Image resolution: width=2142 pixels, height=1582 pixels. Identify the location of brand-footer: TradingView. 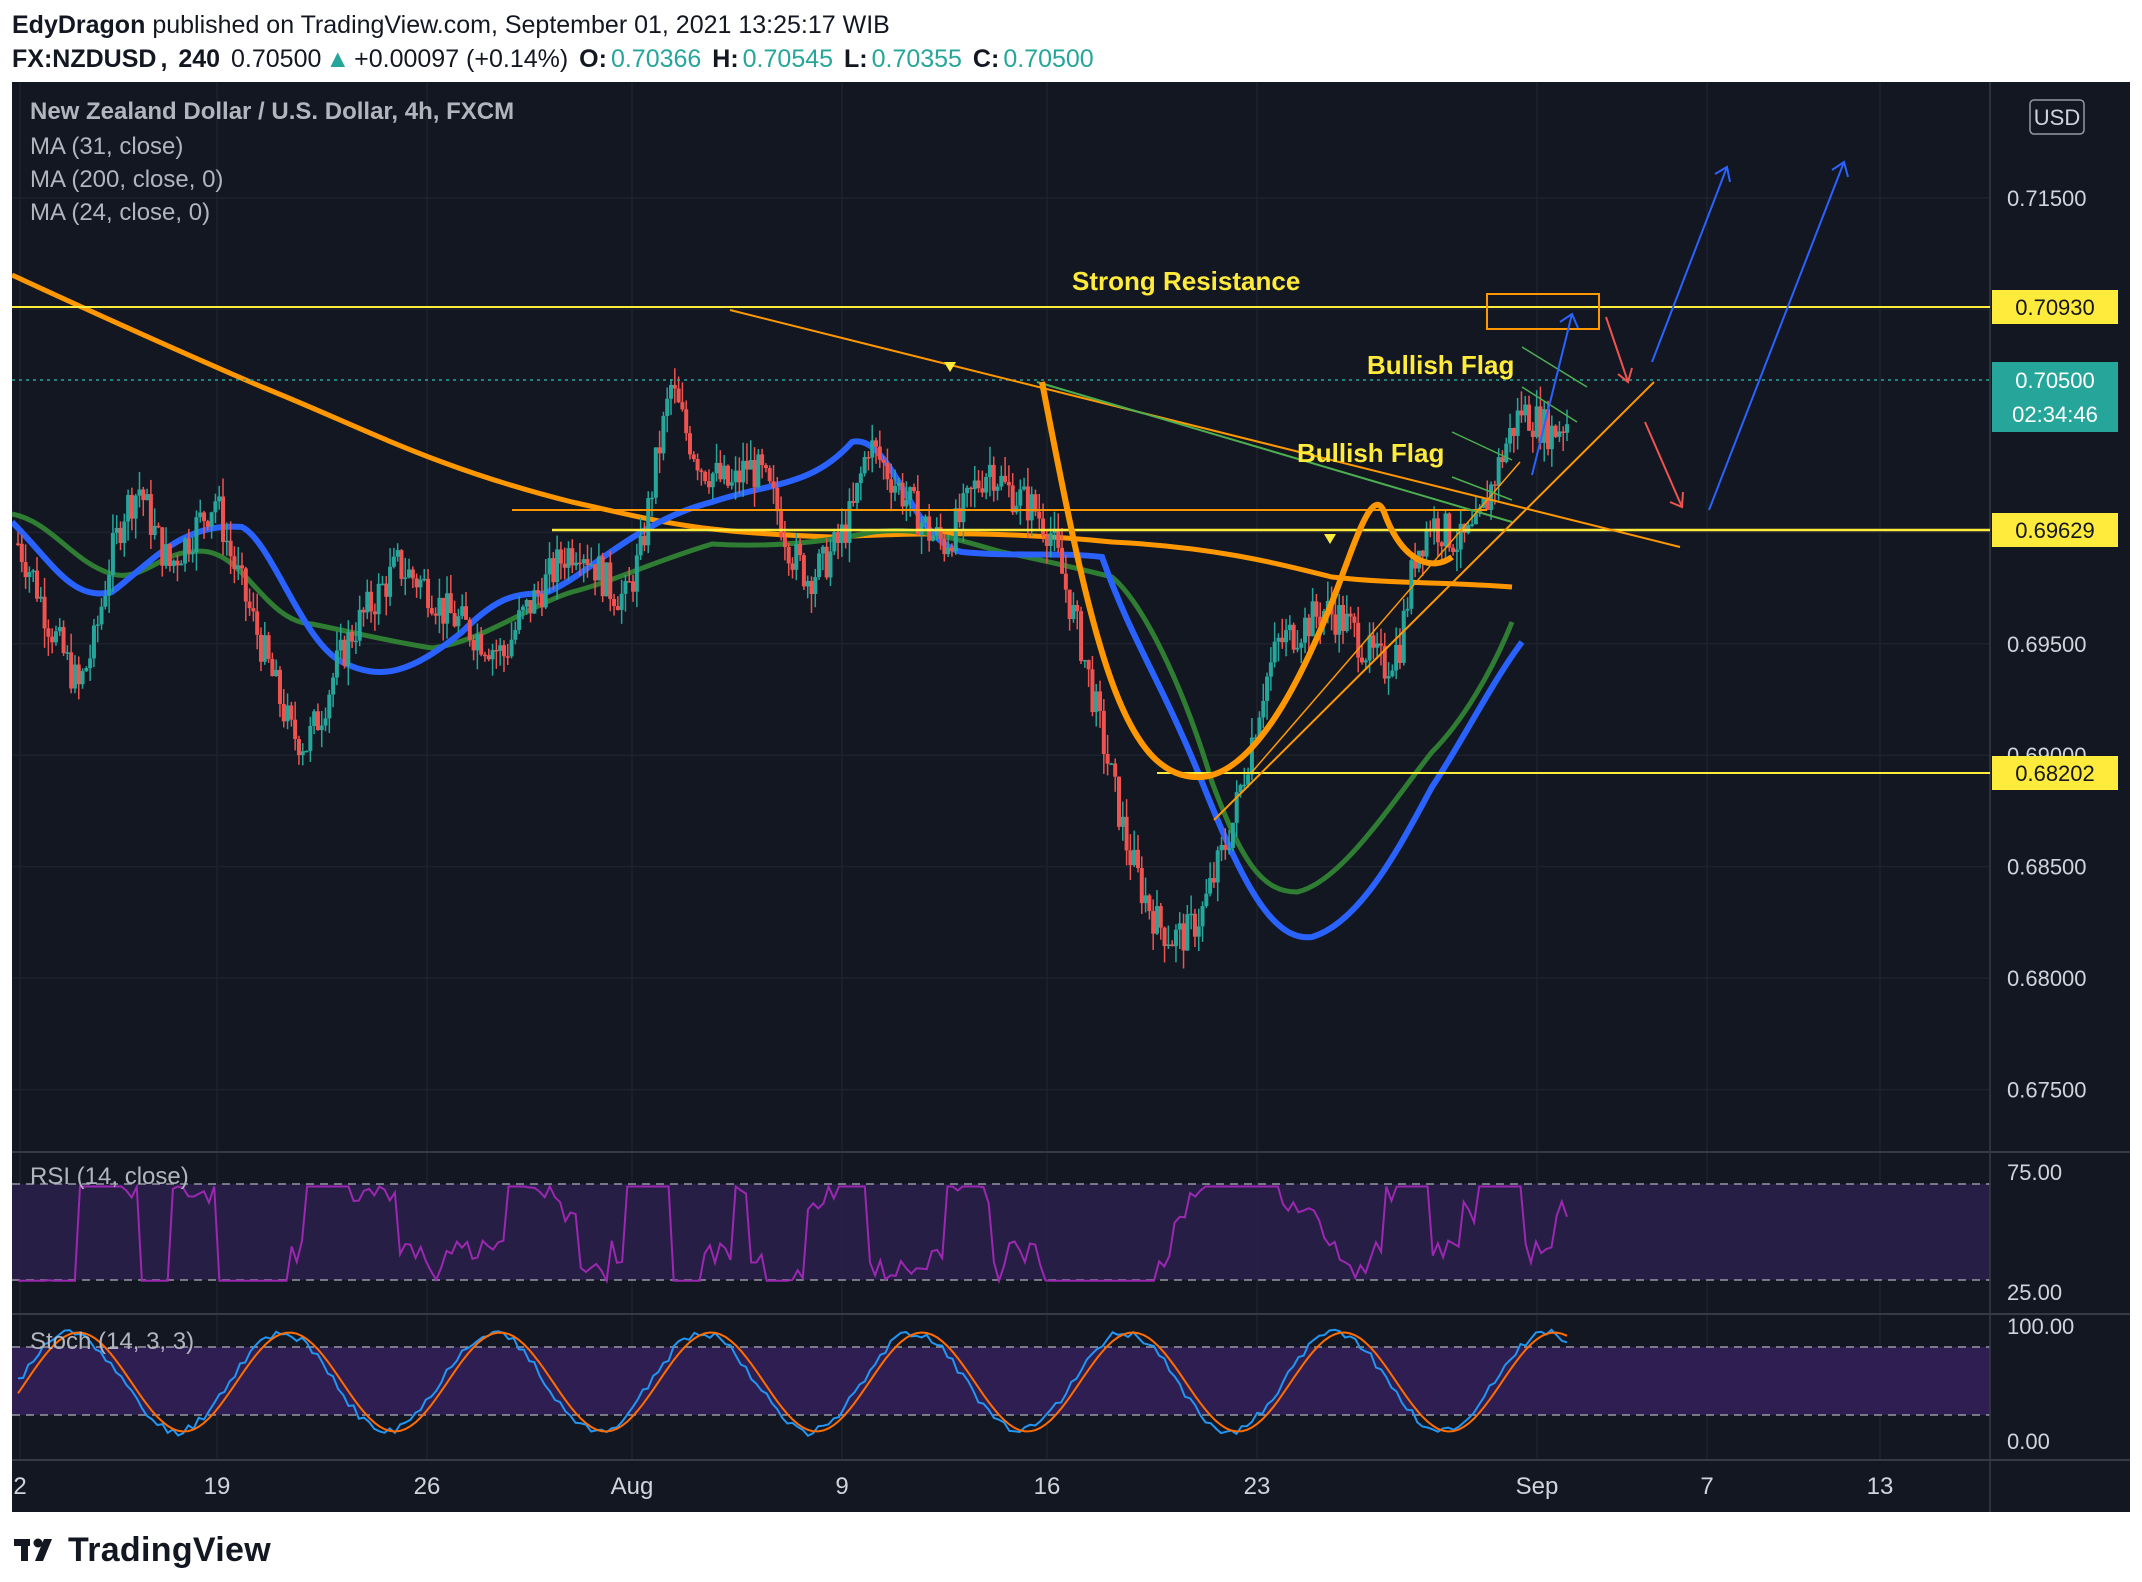
(142, 1550).